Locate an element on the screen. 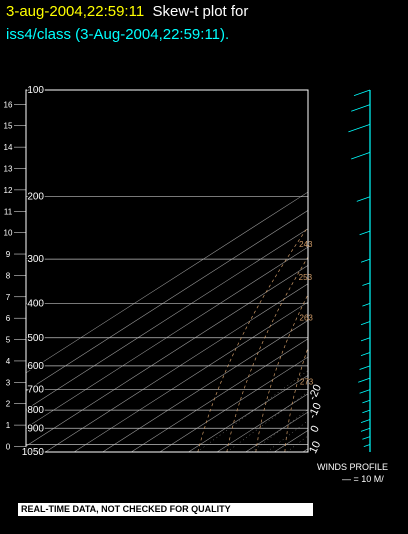  dry-adiabat-label: 273 is located at coordinates (307, 382).